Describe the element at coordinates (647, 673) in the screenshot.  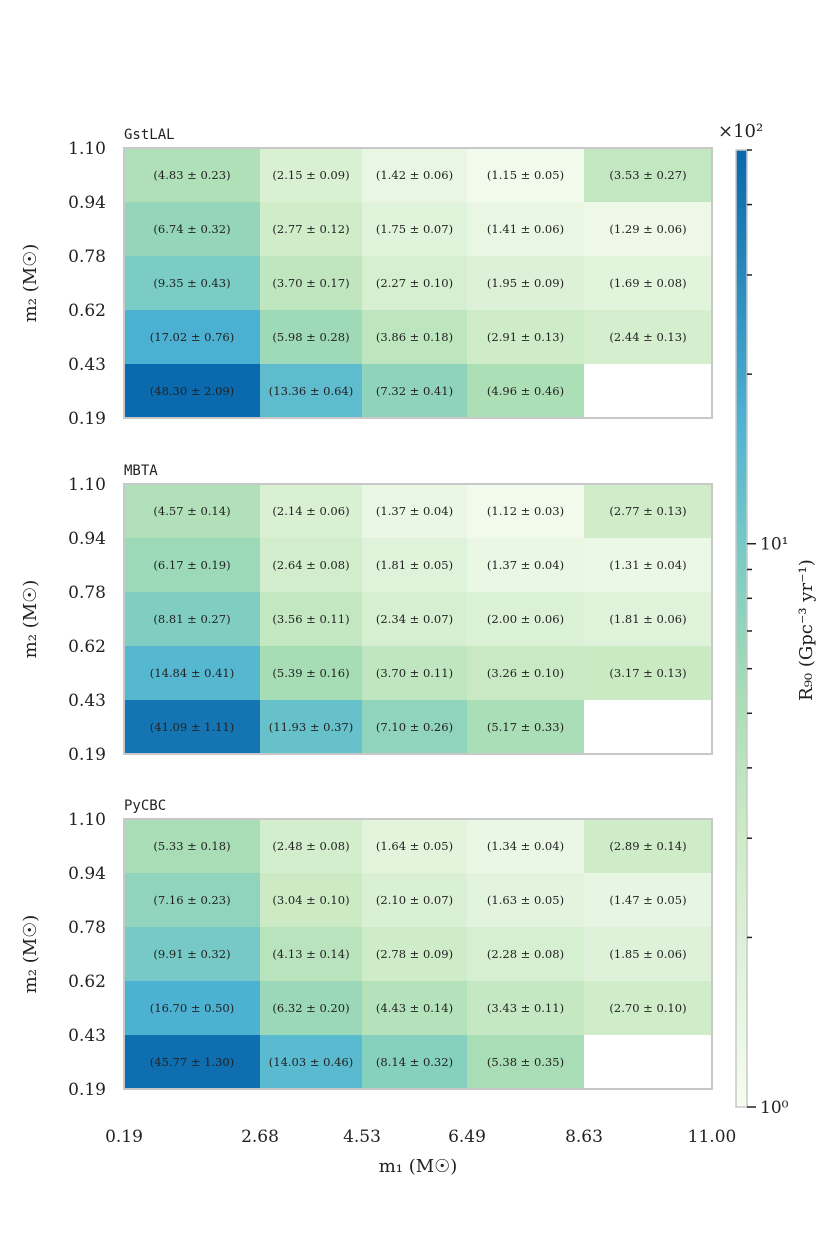
I see `cell-label: (3.17 ± 0.13)` at that location.